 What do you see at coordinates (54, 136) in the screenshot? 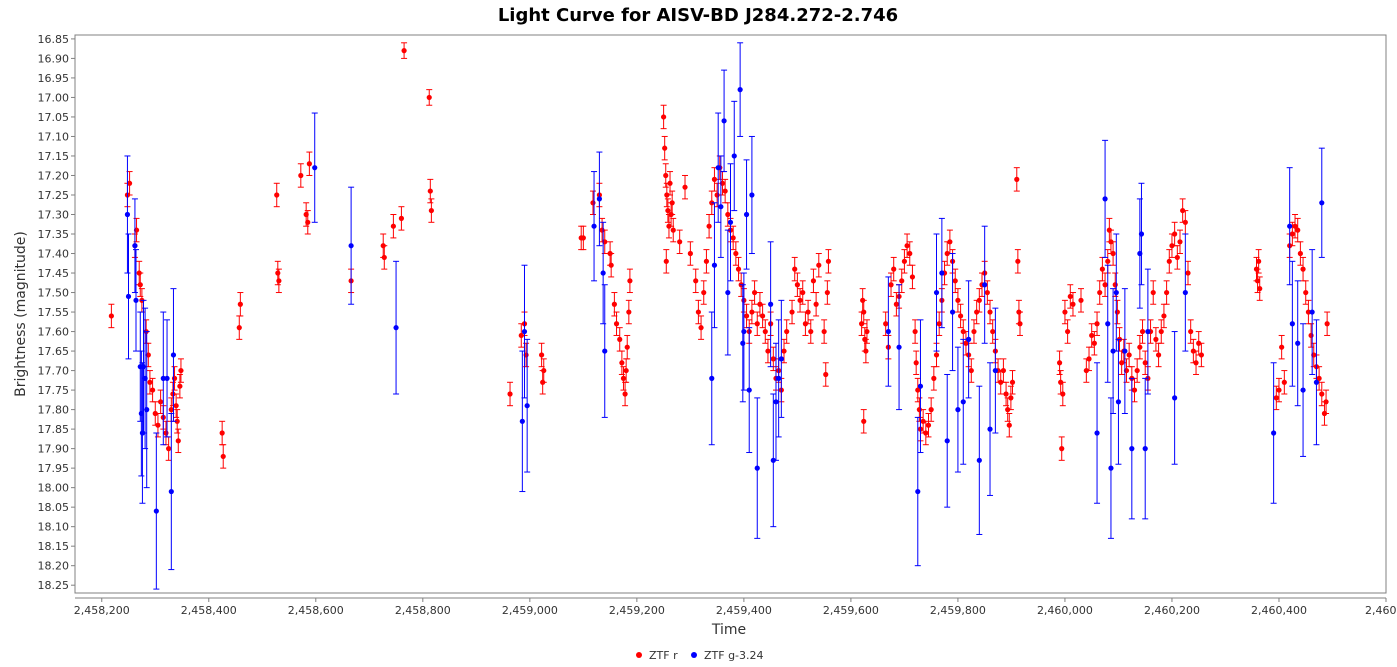
I see `y-tick-label: 17.10` at bounding box center [54, 136].